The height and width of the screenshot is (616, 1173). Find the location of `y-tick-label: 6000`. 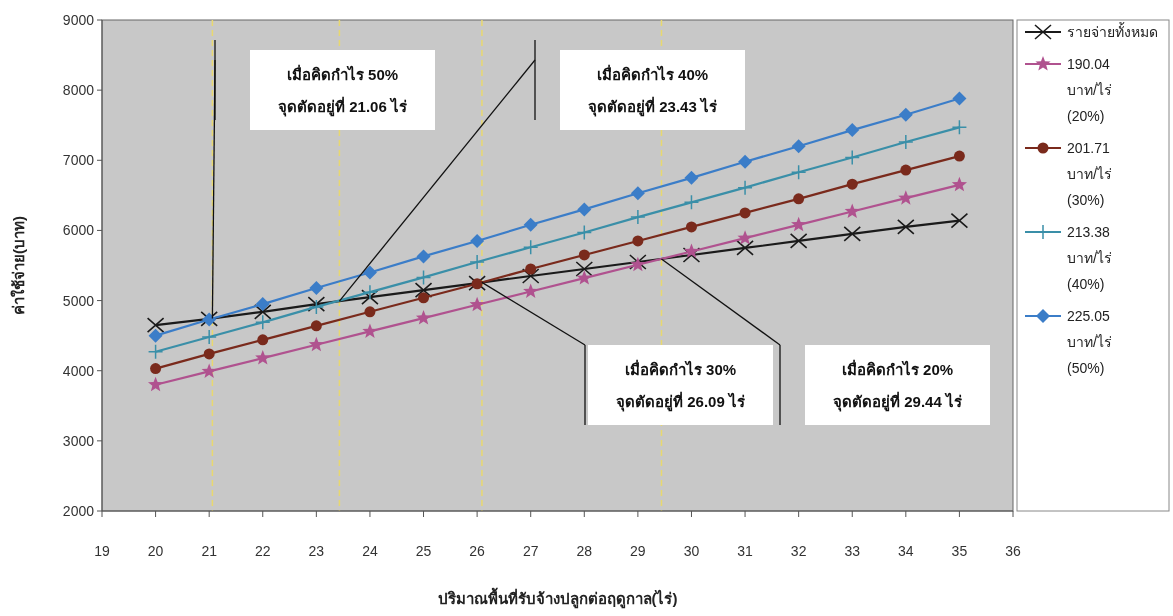

y-tick-label: 6000 is located at coordinates (78, 230).